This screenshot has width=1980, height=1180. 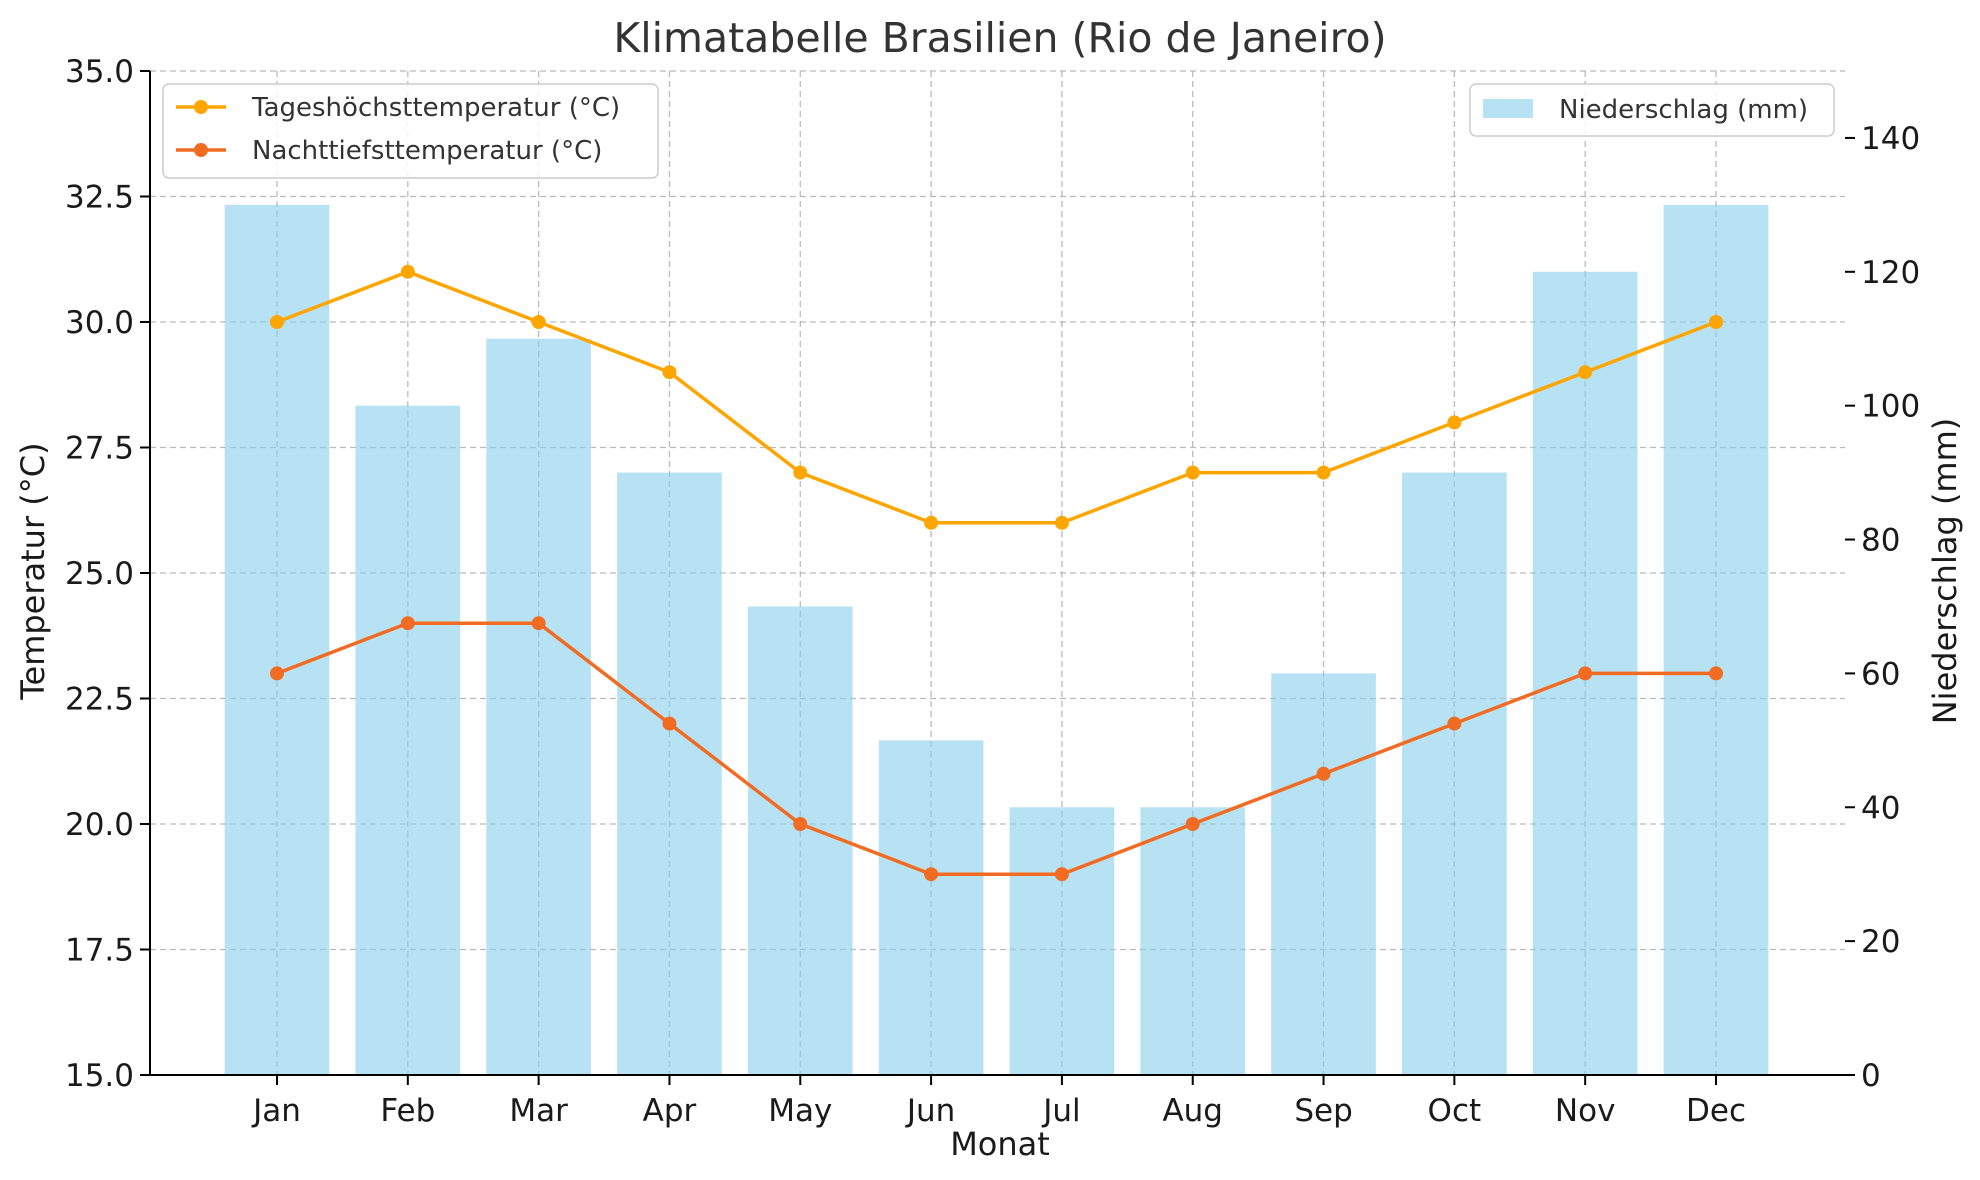 What do you see at coordinates (99, 574) in the screenshot?
I see `left-y-tick-label: 25.0` at bounding box center [99, 574].